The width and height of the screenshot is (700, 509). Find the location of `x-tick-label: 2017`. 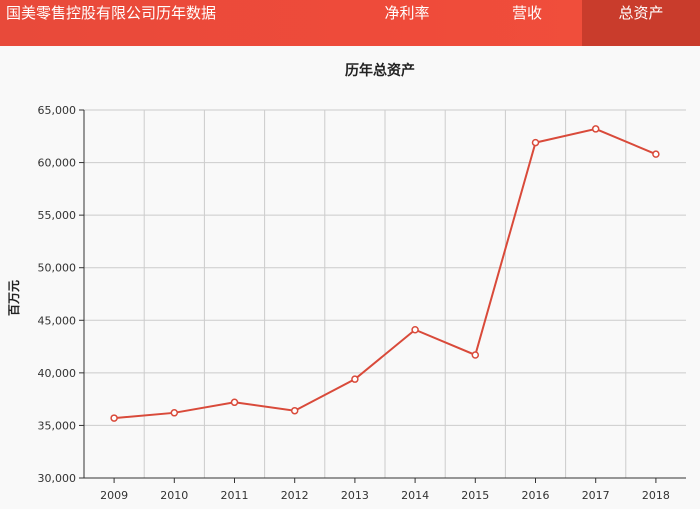

x-tick-label: 2017 is located at coordinates (596, 495).